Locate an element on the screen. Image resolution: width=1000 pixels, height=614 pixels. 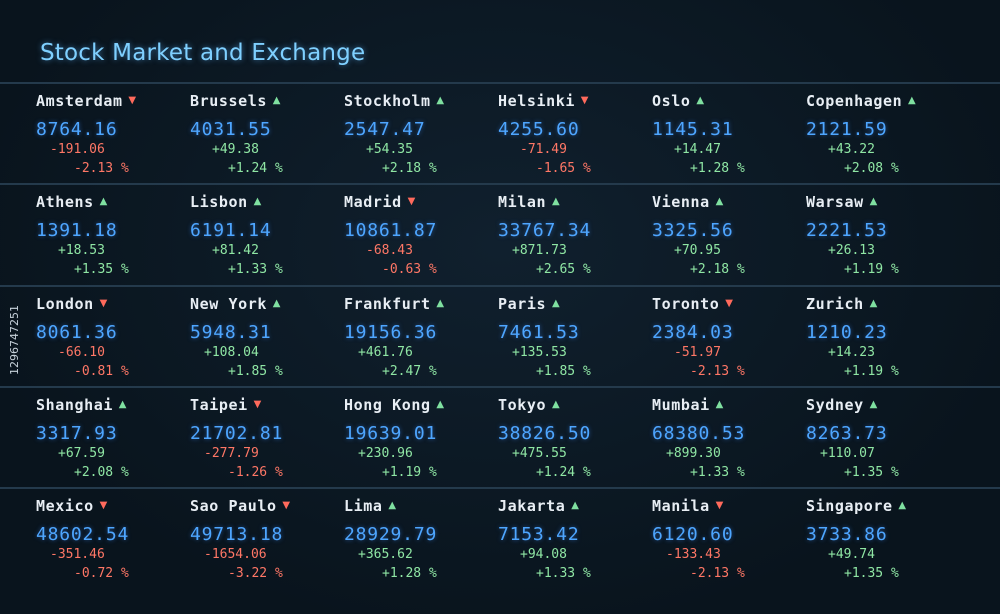
percent-change: -1.65 % is located at coordinates (563, 168).